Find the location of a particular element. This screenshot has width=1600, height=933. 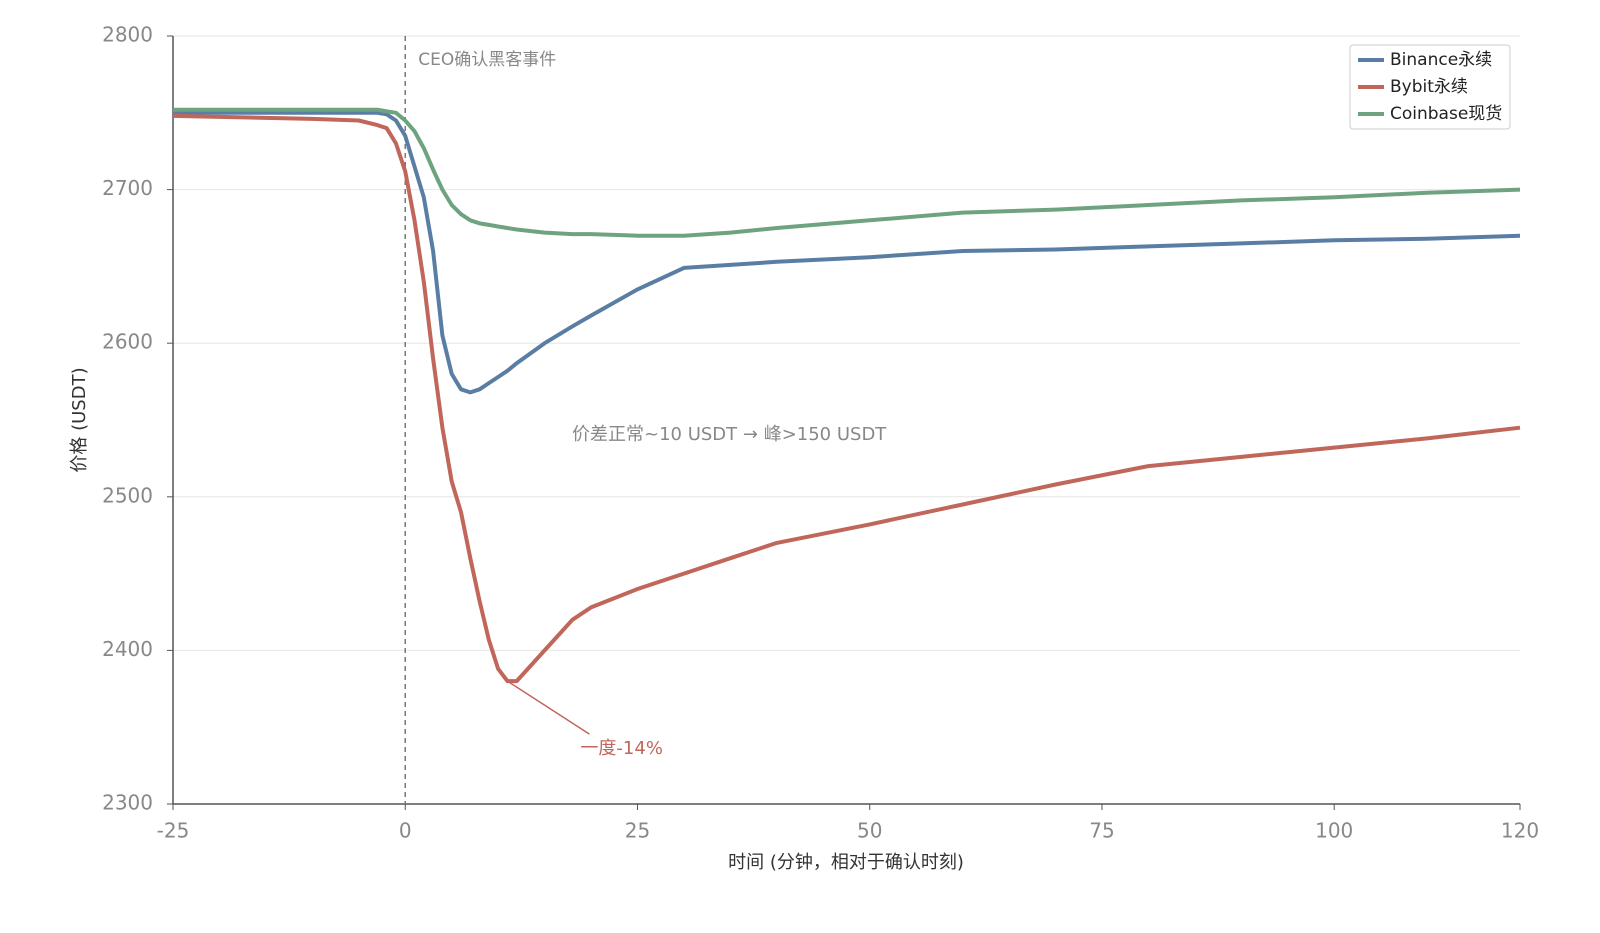

legend: Binance永续 Bybit永续 Coinbase现货 is located at coordinates (1430, 87).